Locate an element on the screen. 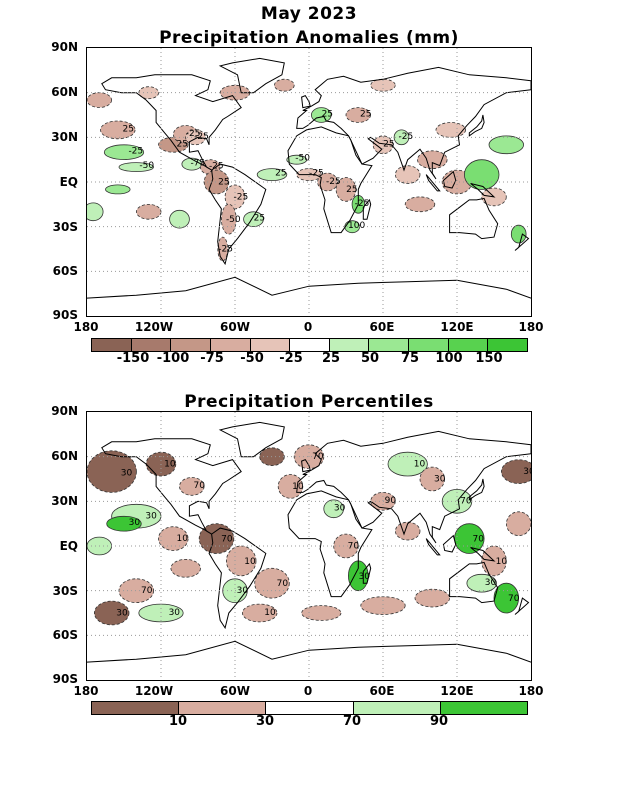 The image size is (618, 800). anomaly-colorbar is located at coordinates (309, 345).